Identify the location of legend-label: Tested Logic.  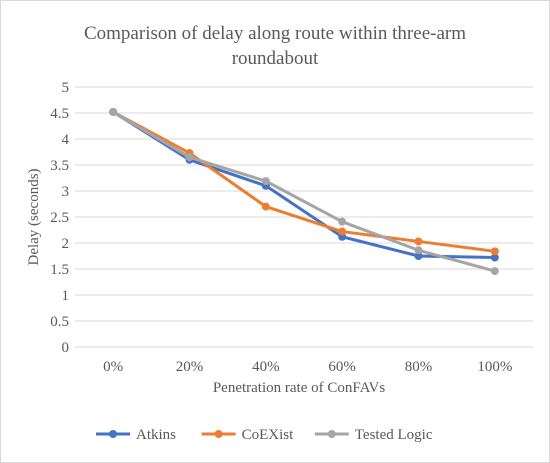
(394, 435).